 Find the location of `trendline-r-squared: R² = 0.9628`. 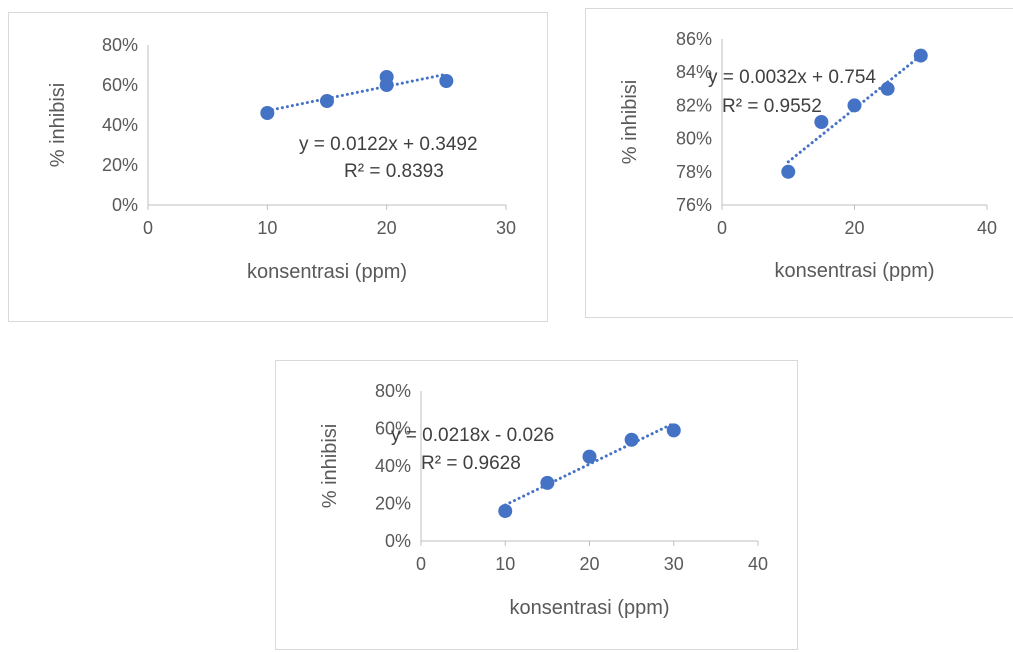

trendline-r-squared: R² = 0.9628 is located at coordinates (471, 463).